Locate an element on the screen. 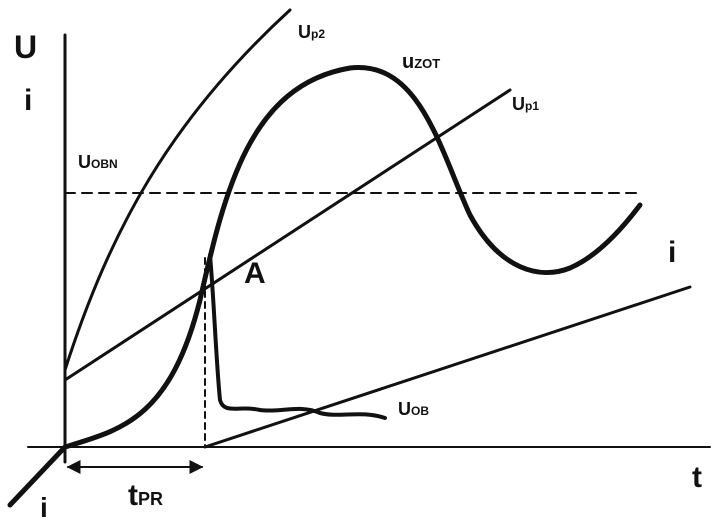 The width and height of the screenshot is (715, 519). label-uobn: UOBN is located at coordinates (98, 162).